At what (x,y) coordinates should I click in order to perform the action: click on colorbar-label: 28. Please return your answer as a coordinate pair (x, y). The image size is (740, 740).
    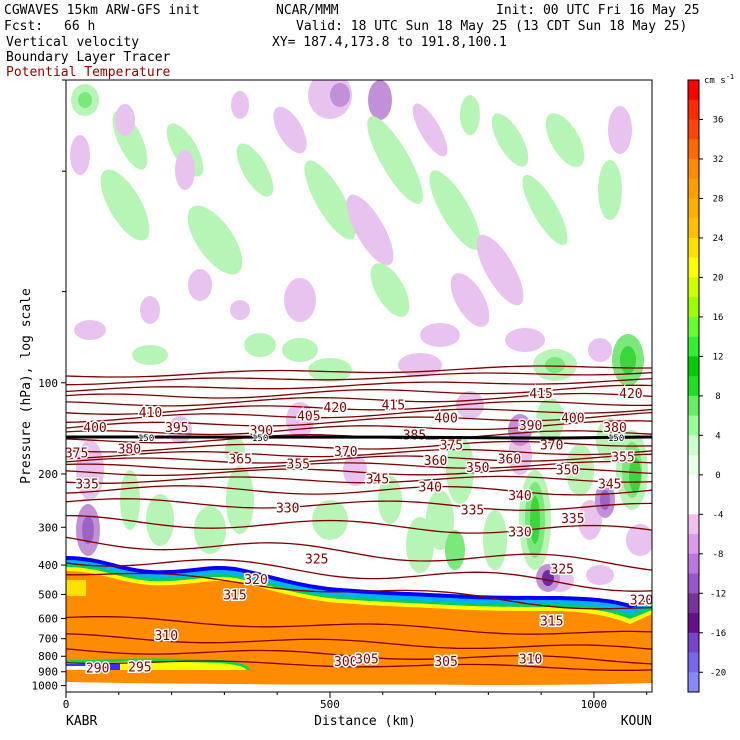
    Looking at the image, I should click on (718, 199).